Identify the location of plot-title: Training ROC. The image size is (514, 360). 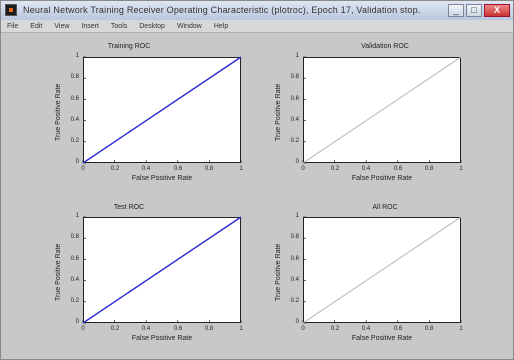
(129, 46).